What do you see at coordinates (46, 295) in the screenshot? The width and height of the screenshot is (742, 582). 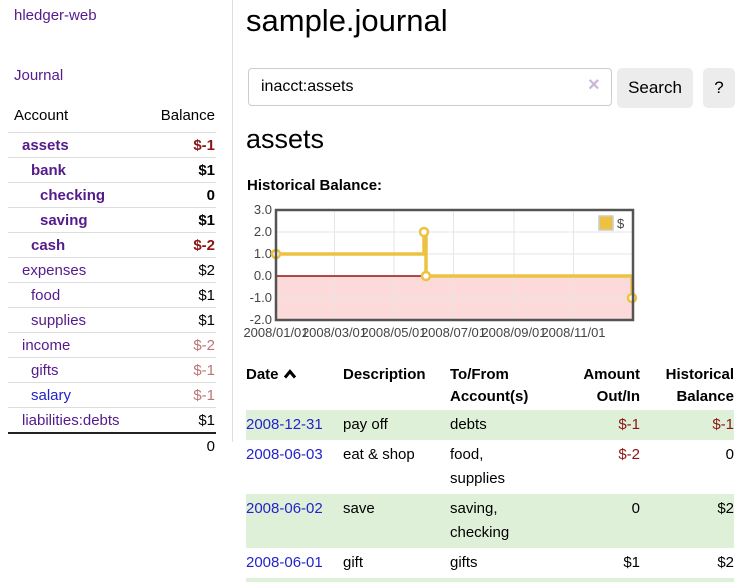 I see `account-link-food: food` at bounding box center [46, 295].